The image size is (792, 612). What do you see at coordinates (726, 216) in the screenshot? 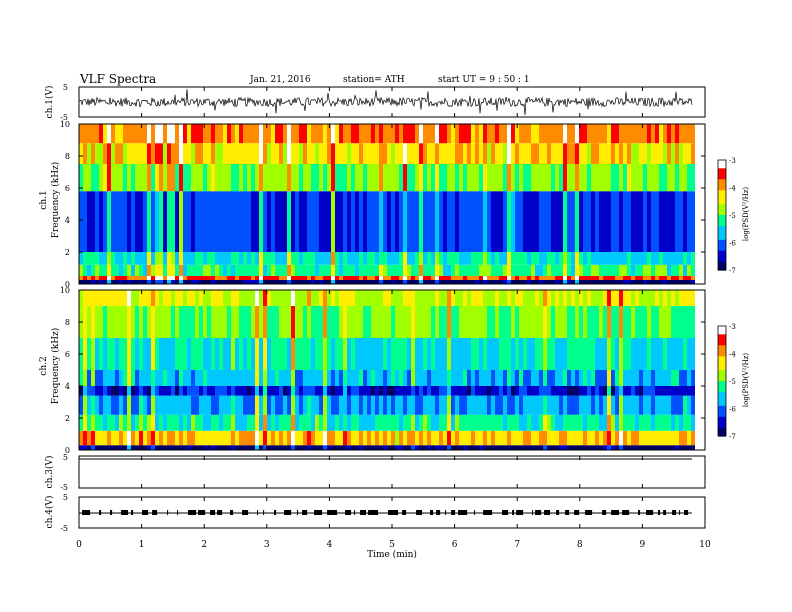
I see `ch1-colorbar: -3-4-5-6-7` at bounding box center [726, 216].